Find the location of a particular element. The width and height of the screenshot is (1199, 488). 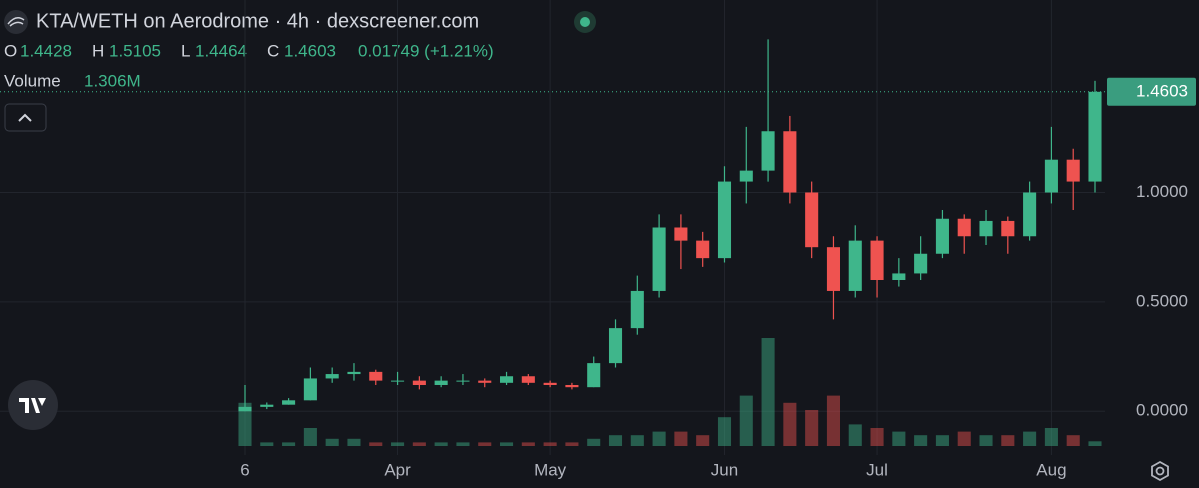

settings-icon is located at coordinates (1160, 471).